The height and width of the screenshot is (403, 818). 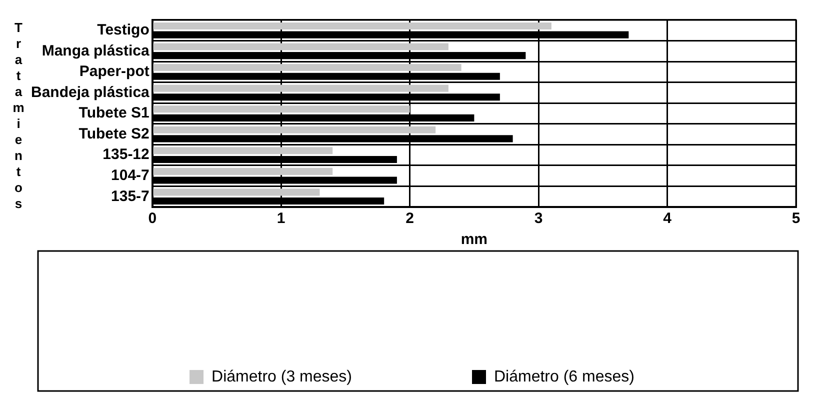 I want to click on y-tick-label: Testigo, so click(x=123, y=30).